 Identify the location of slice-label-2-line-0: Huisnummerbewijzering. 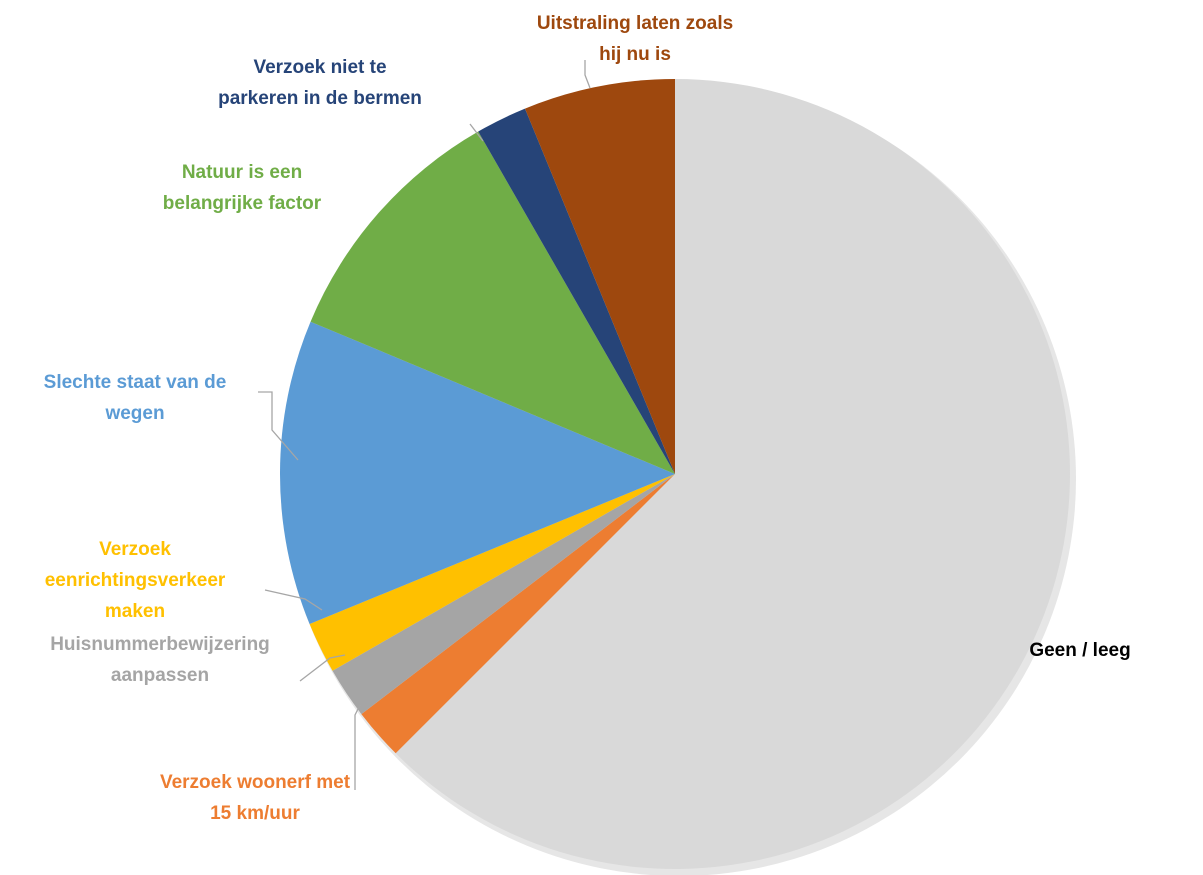
(160, 644).